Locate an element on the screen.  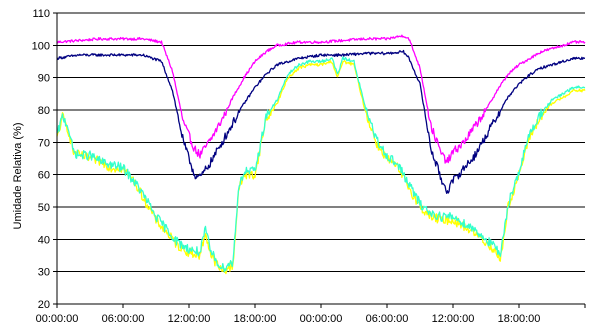
y-tick-label: 80 is located at coordinates (44, 111).